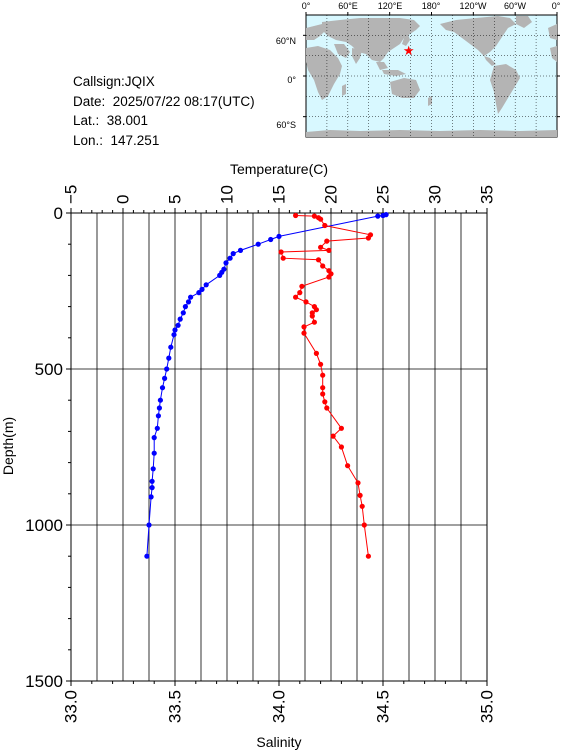 Image resolution: width=564 pixels, height=751 pixels. Describe the element at coordinates (49, 369) in the screenshot. I see `depth-tick-label: 500` at that location.